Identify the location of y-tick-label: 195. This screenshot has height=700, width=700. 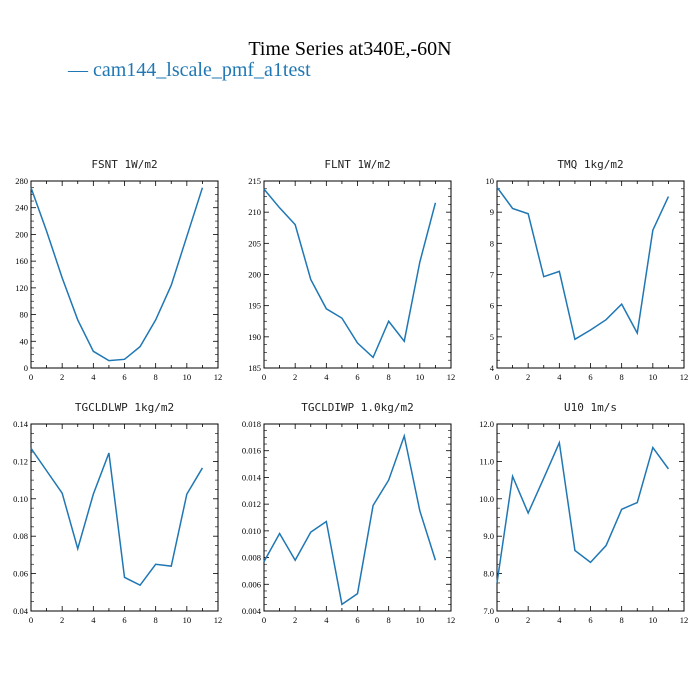
(254, 306).